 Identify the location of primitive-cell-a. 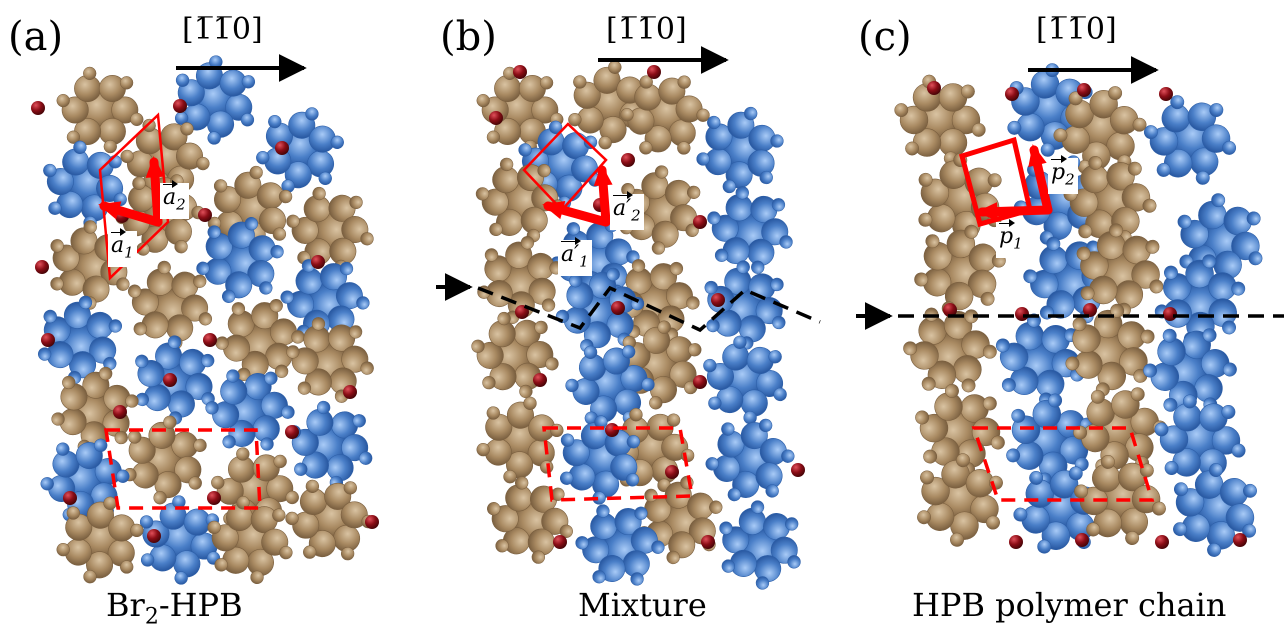
(134, 196).